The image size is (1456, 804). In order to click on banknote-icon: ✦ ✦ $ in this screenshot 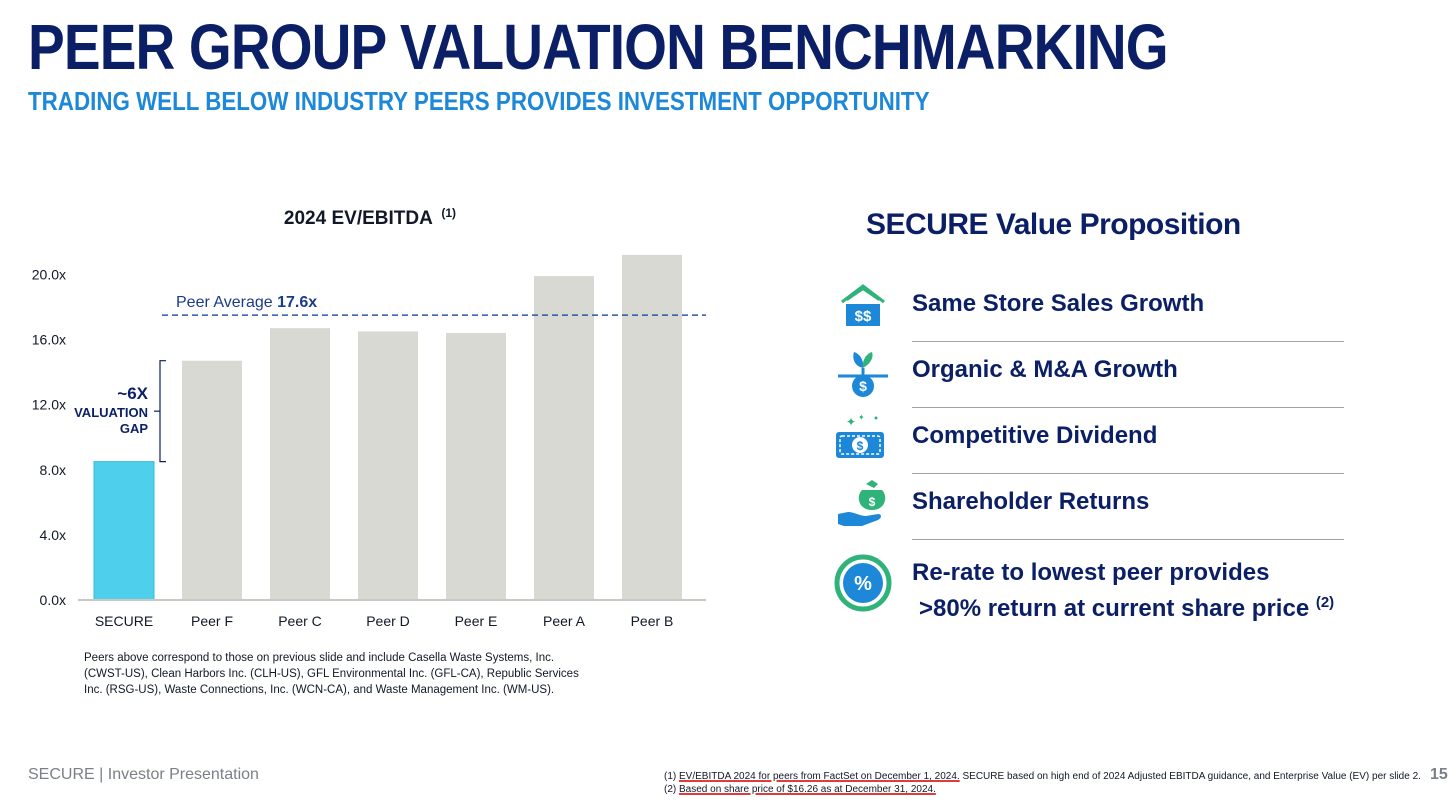, I will do `click(860, 435)`.